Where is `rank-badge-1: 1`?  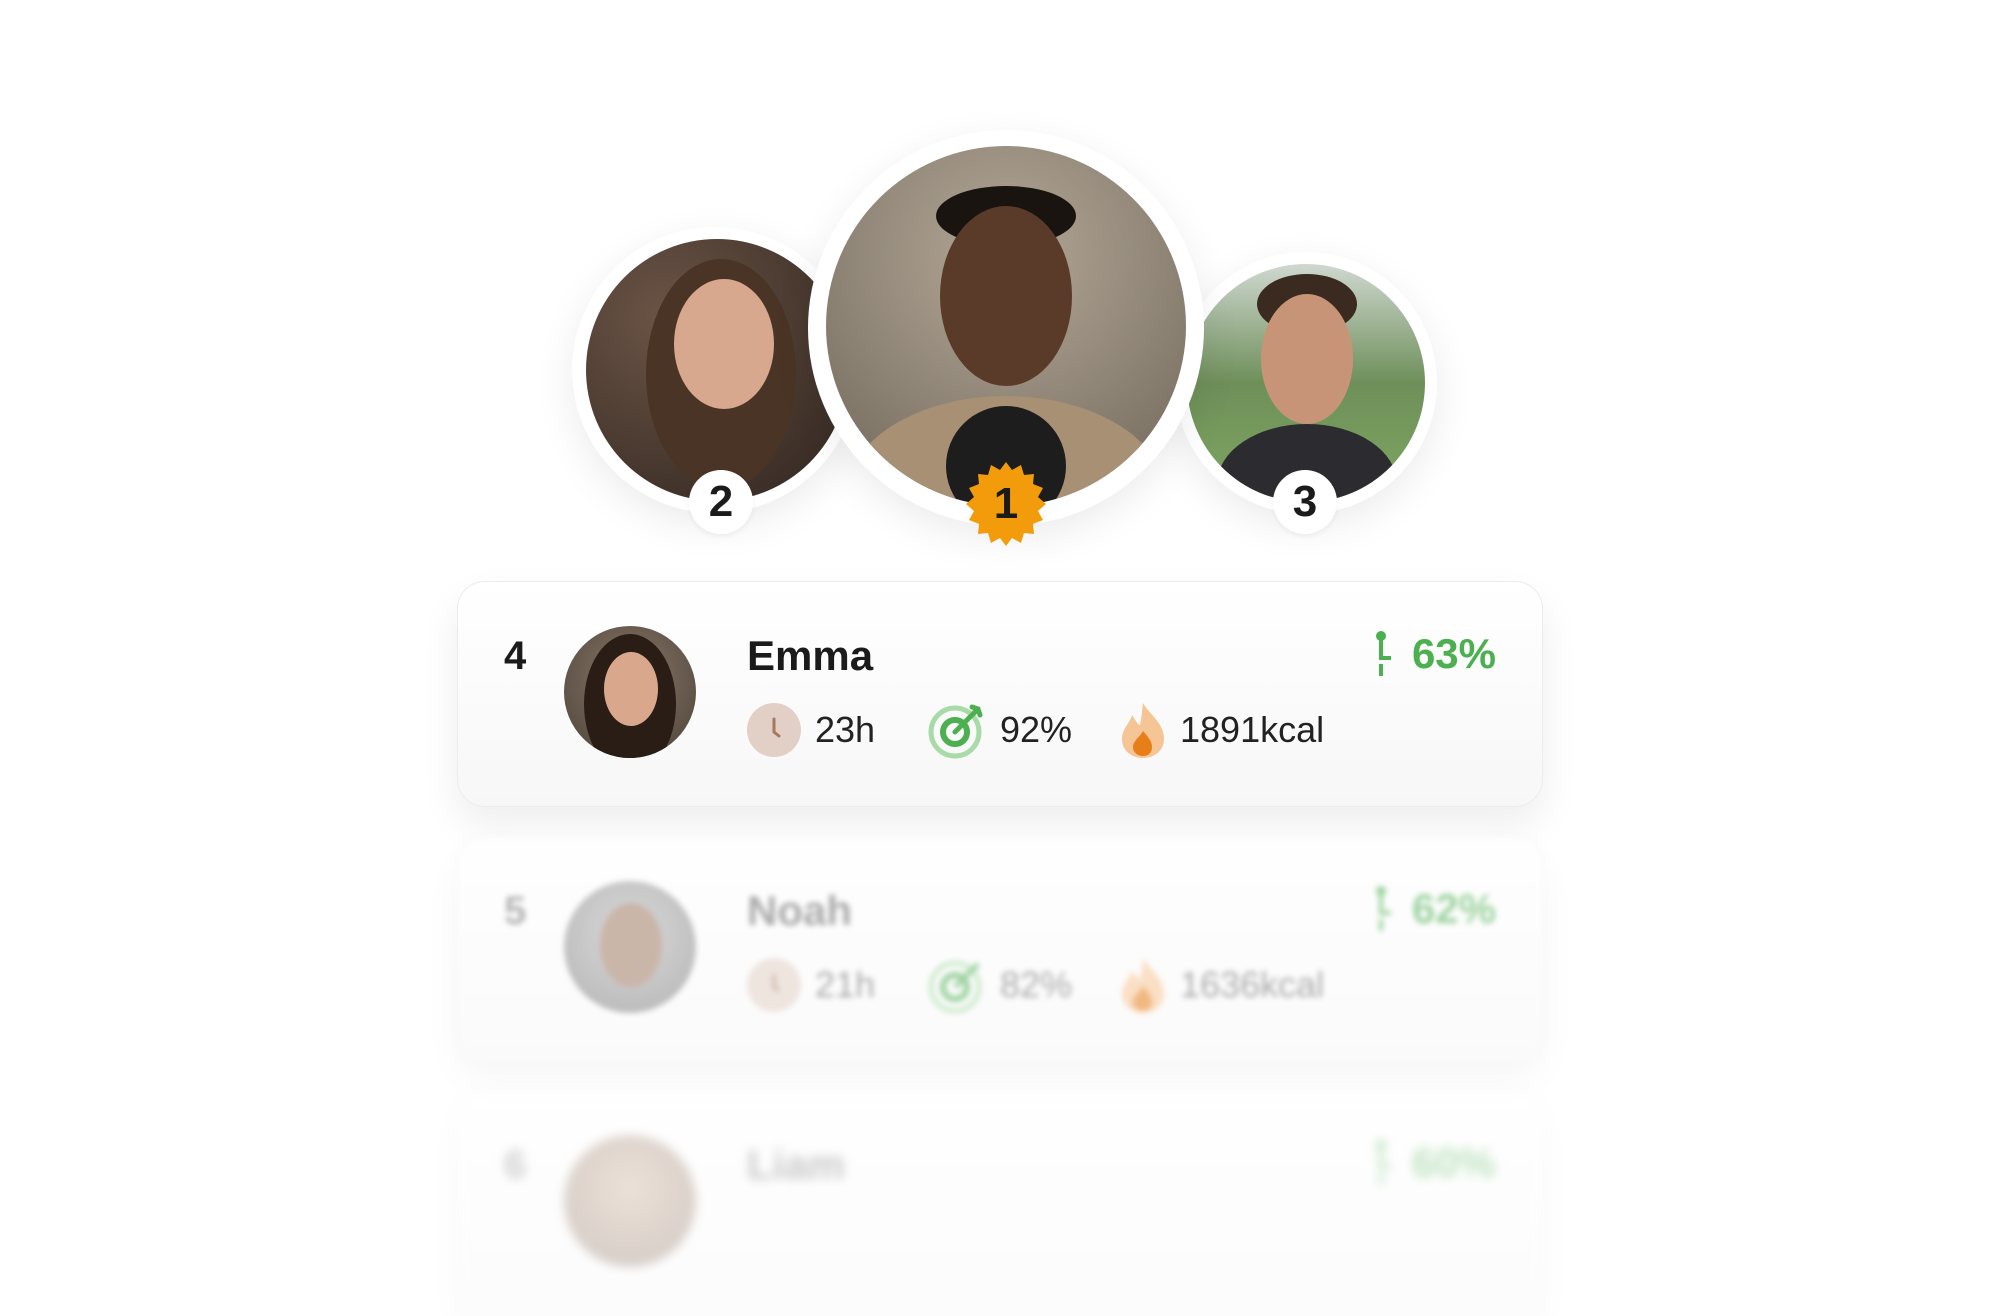
rank-badge-1: 1 is located at coordinates (1006, 504).